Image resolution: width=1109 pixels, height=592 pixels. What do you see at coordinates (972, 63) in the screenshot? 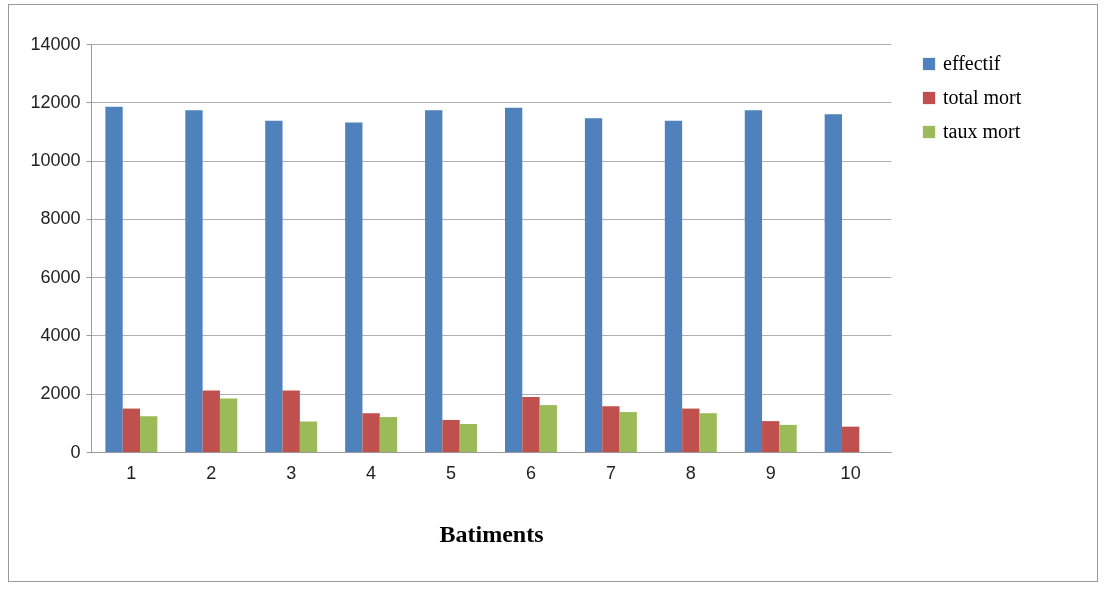
I see `legend-label: effectif` at bounding box center [972, 63].